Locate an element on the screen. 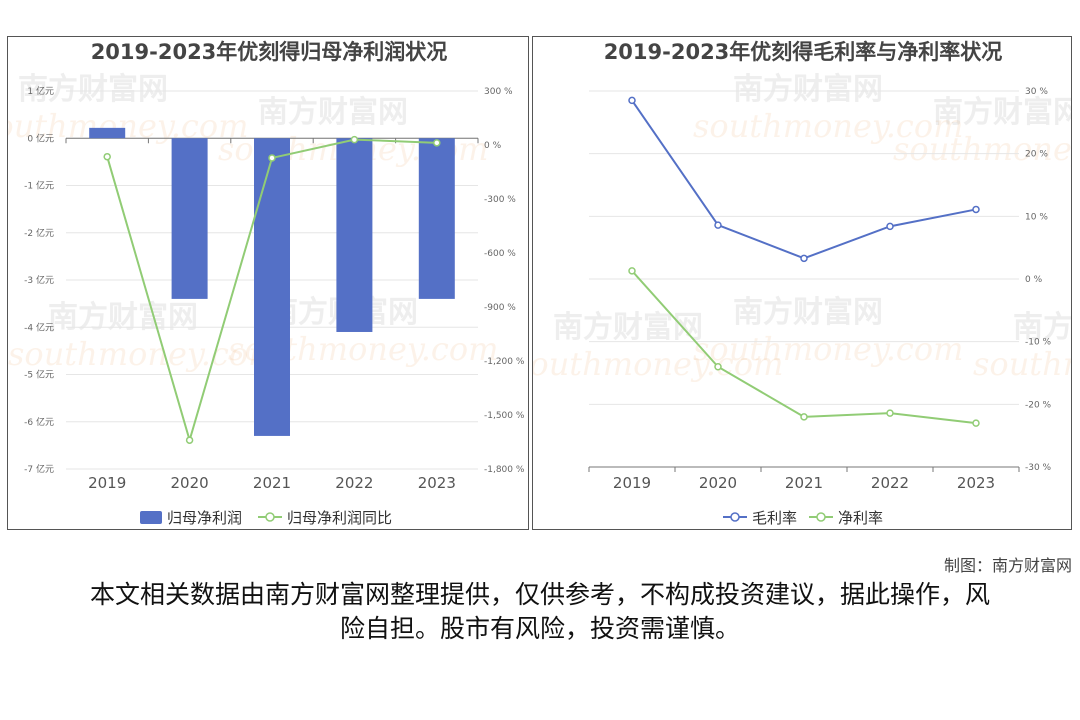  bar-2021 is located at coordinates (272, 287).